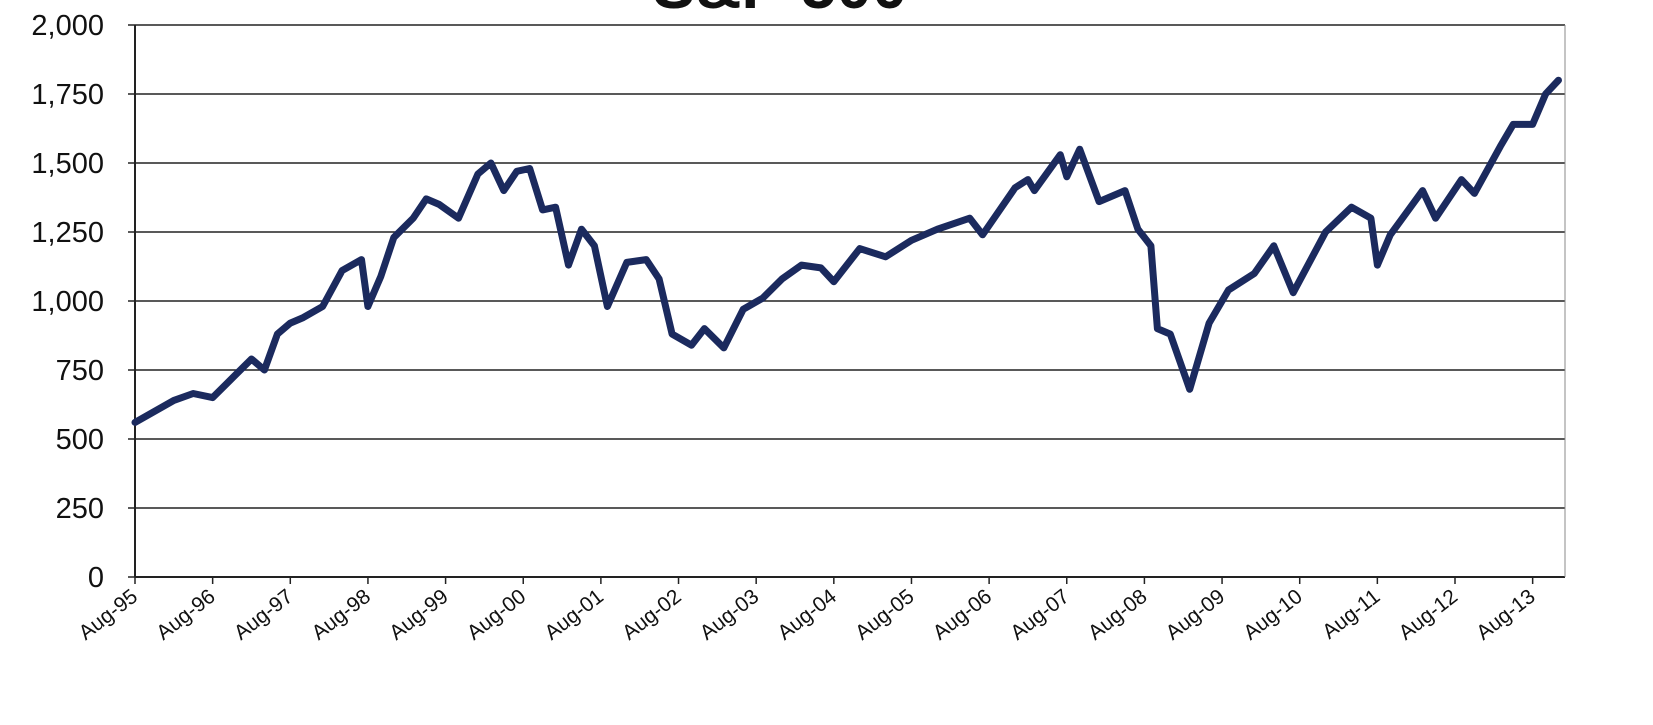  Describe the element at coordinates (652, 615) in the screenshot. I see `x-tick-label: Aug-02` at that location.